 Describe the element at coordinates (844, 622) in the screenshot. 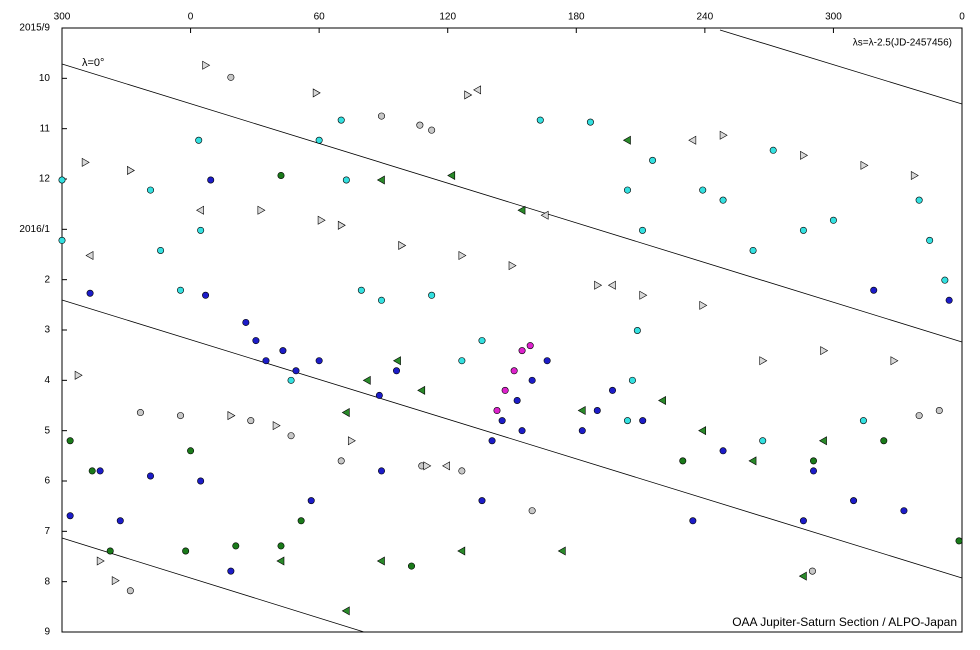

I see `credit: OAA Jupiter-Saturn Section / ALPO-Japan` at that location.